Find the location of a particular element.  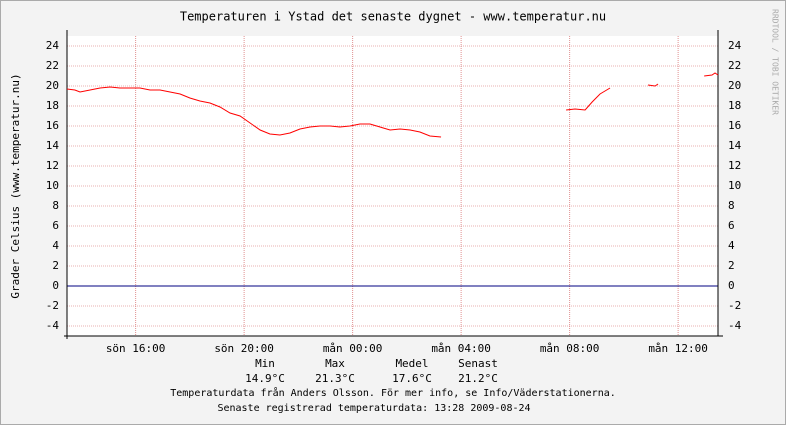

y-tick-label: 8 is located at coordinates (55, 205).